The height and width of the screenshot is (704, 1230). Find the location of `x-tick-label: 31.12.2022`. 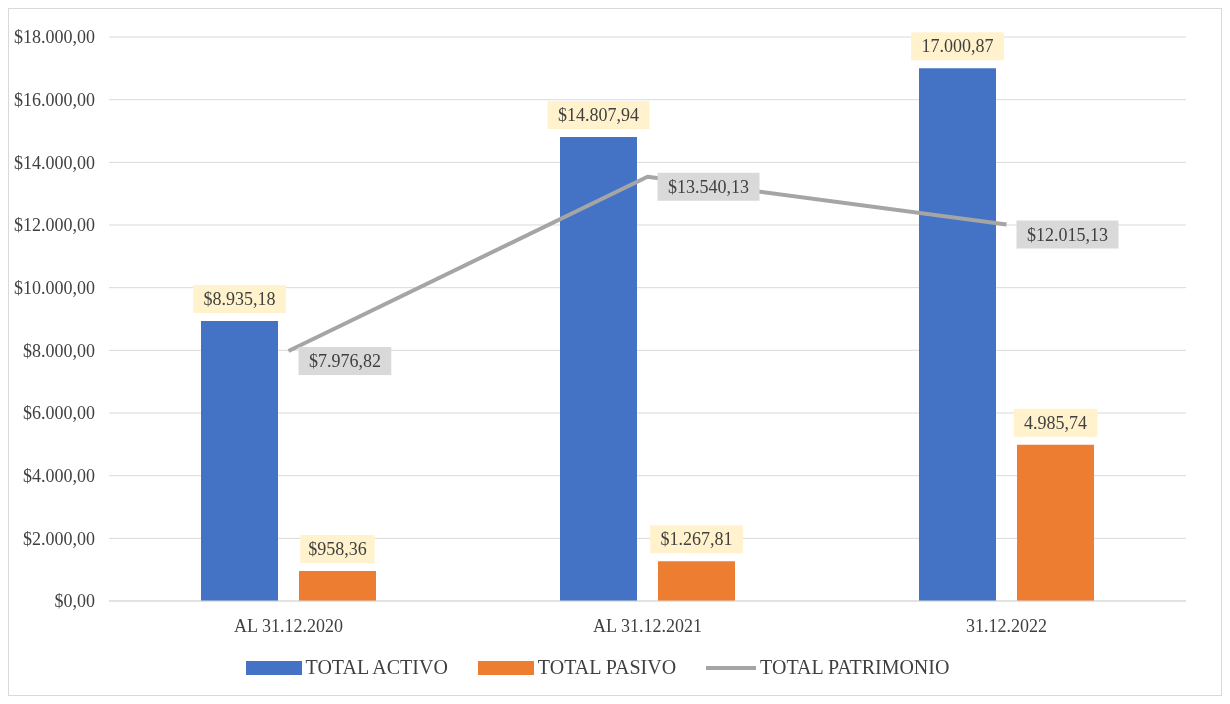

x-tick-label: 31.12.2022 is located at coordinates (1006, 625).